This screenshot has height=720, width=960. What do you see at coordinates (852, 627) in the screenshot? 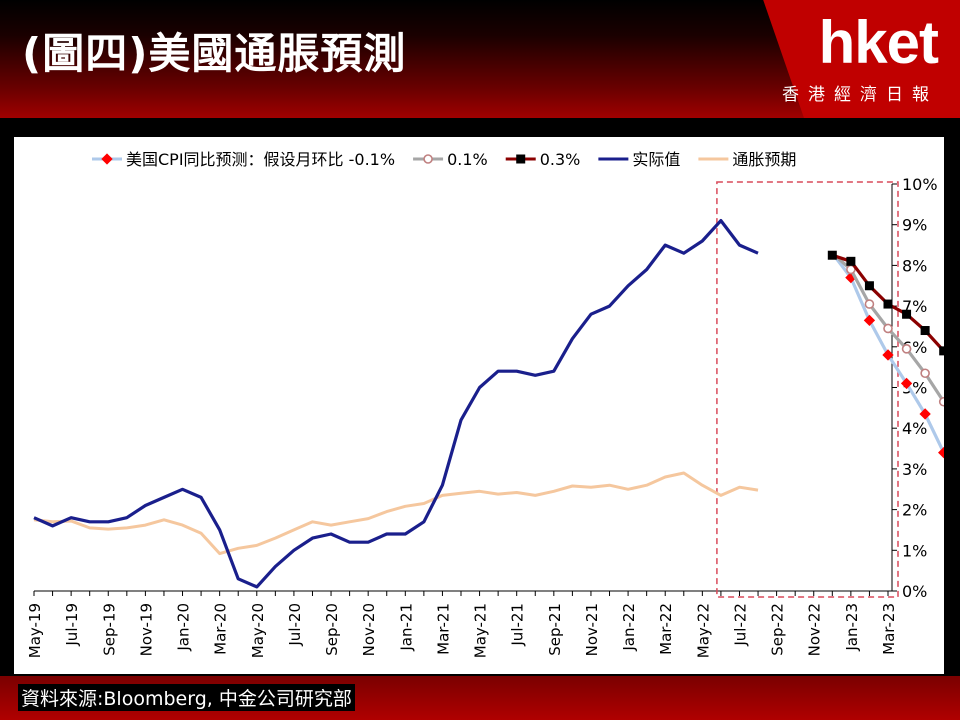
I see `x-tick-label: Jan-23` at bounding box center [852, 627].